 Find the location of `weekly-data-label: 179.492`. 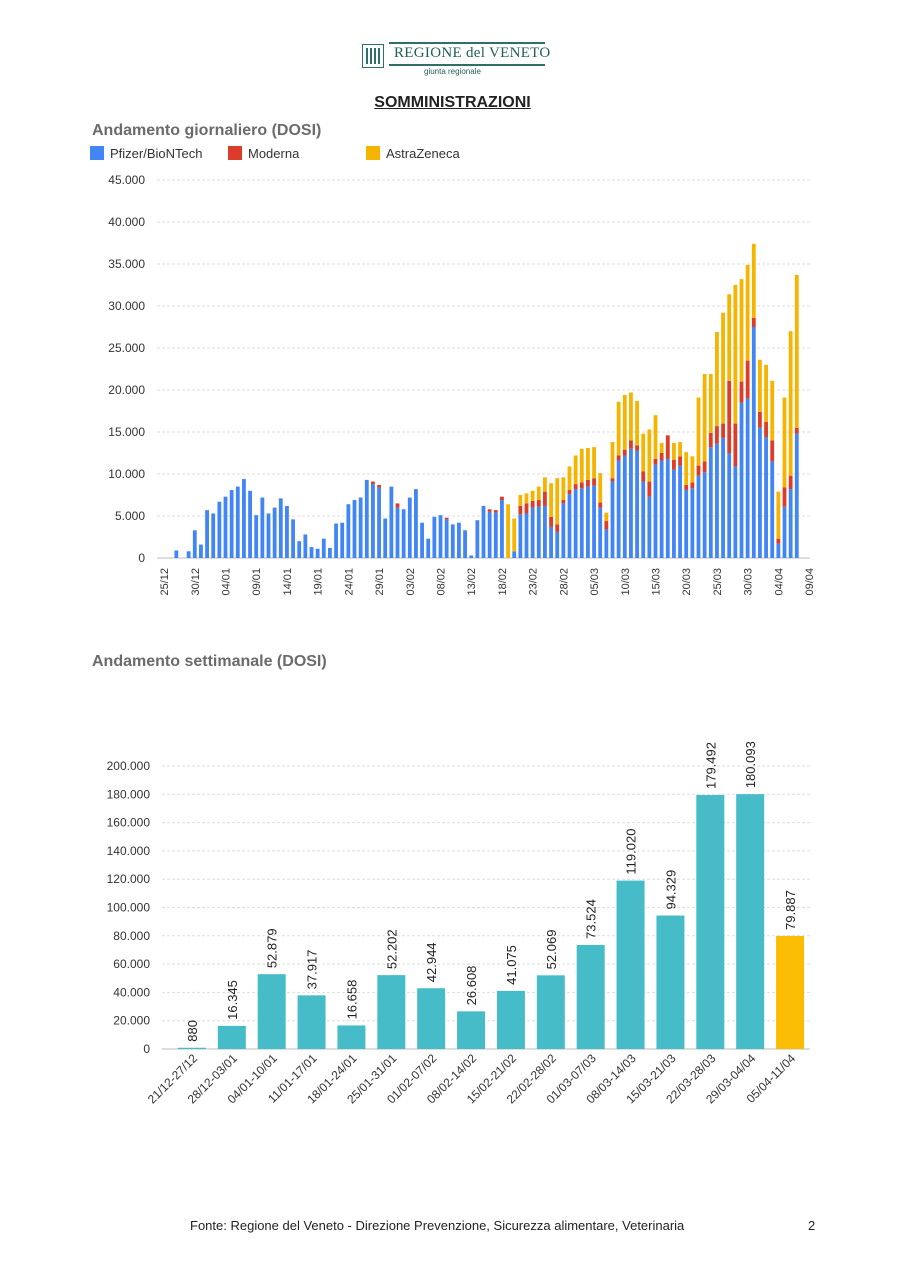

weekly-data-label: 179.492 is located at coordinates (710, 765).